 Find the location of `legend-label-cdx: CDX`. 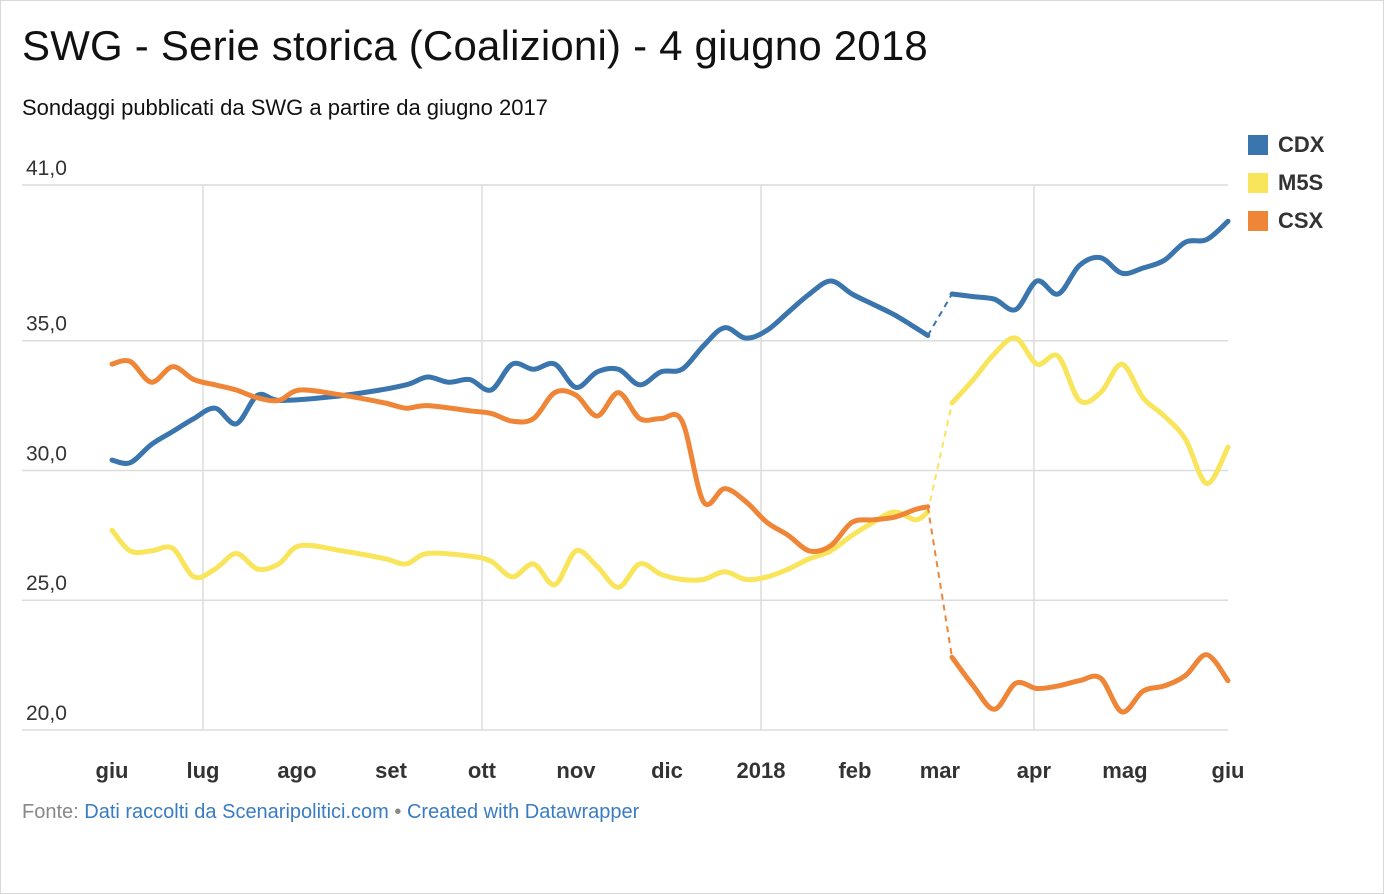

legend-label-cdx: CDX is located at coordinates (1301, 144).